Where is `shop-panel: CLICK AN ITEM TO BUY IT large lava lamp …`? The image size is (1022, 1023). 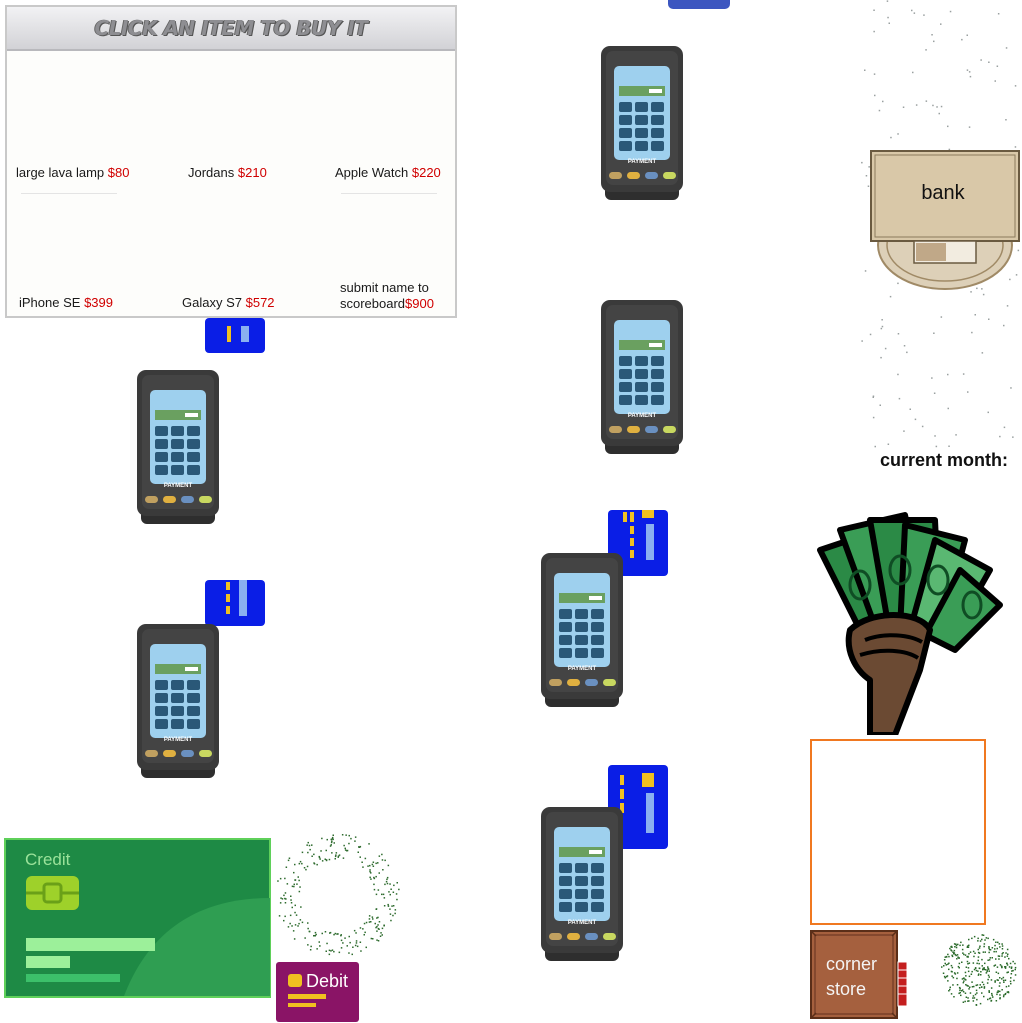
shop-panel: CLICK AN ITEM TO BUY IT large lava lamp … is located at coordinates (231, 161).